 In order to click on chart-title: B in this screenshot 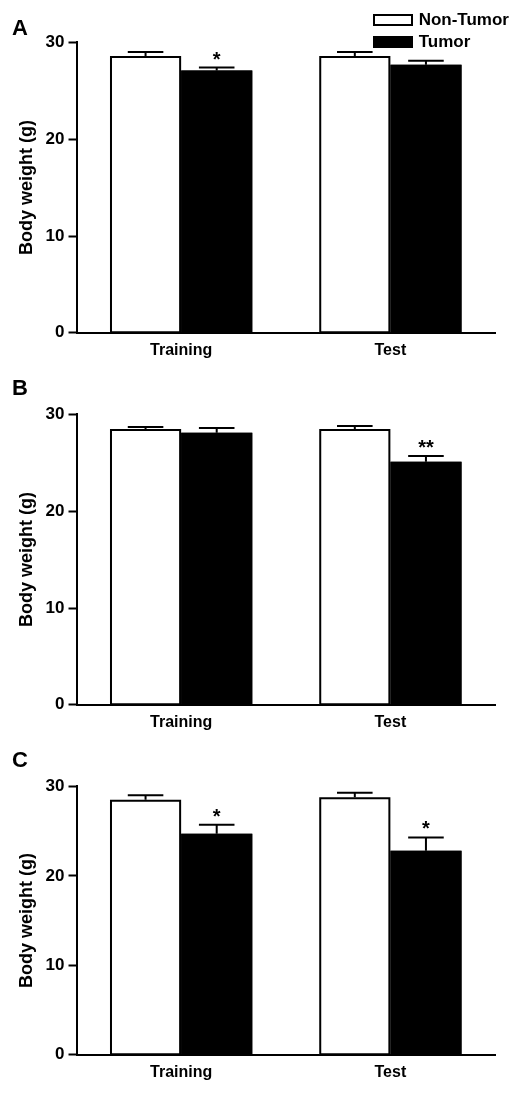, I will do `click(20, 388)`.